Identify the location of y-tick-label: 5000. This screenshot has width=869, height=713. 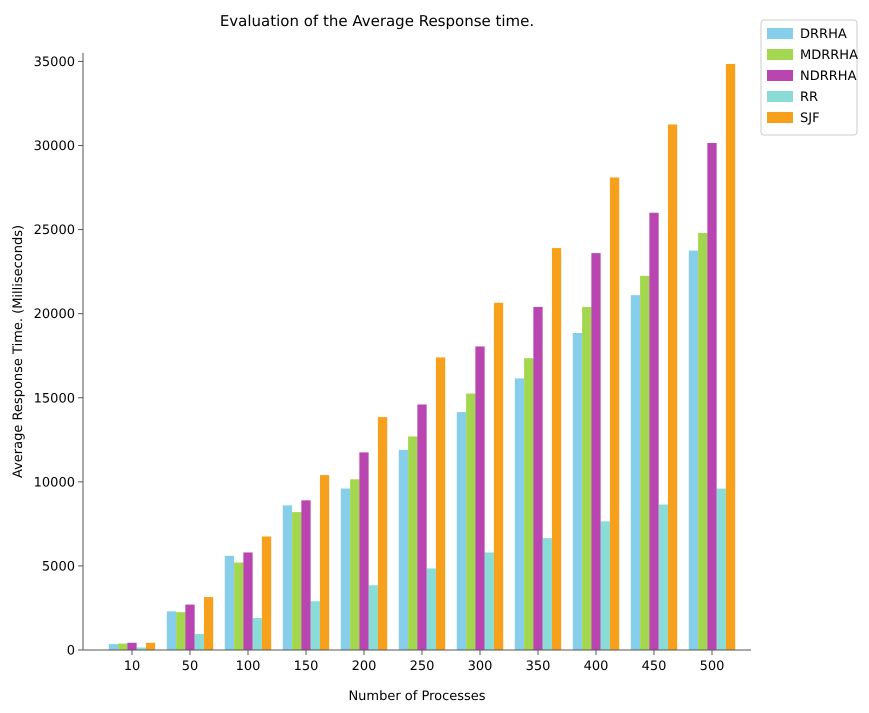
(58, 566).